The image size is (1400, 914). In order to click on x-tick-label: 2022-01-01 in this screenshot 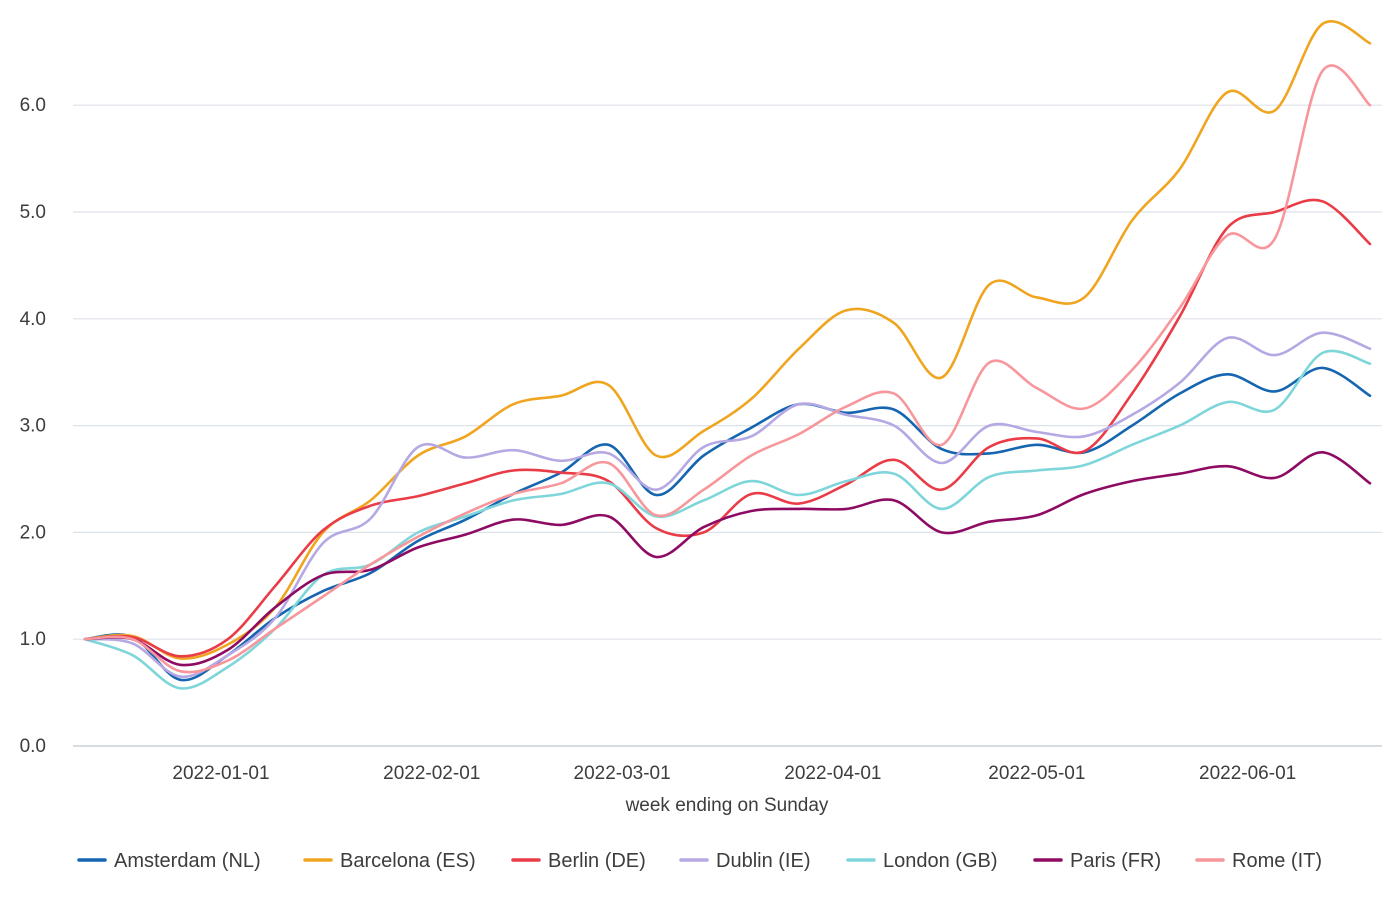, I will do `click(220, 773)`.